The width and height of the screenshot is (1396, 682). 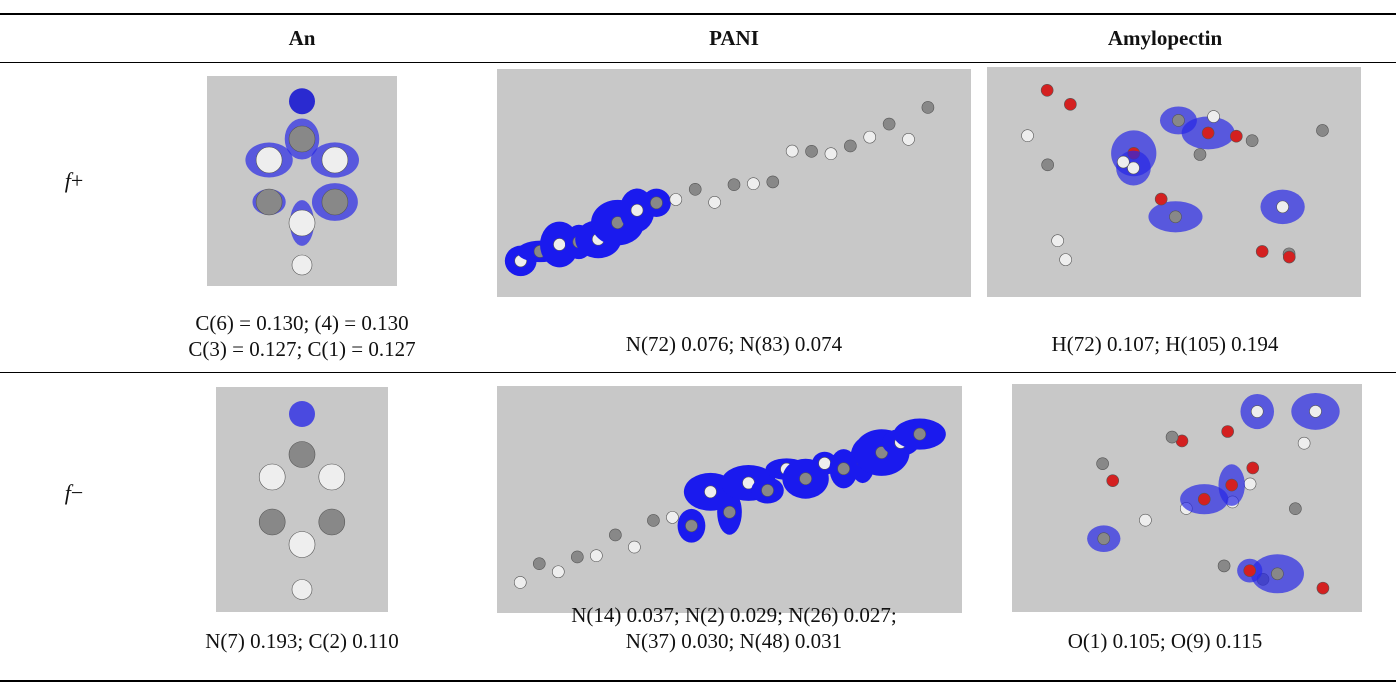 I want to click on cell-caption: N(7) 0.193; C(2) 0.110, so click(x=302, y=641).